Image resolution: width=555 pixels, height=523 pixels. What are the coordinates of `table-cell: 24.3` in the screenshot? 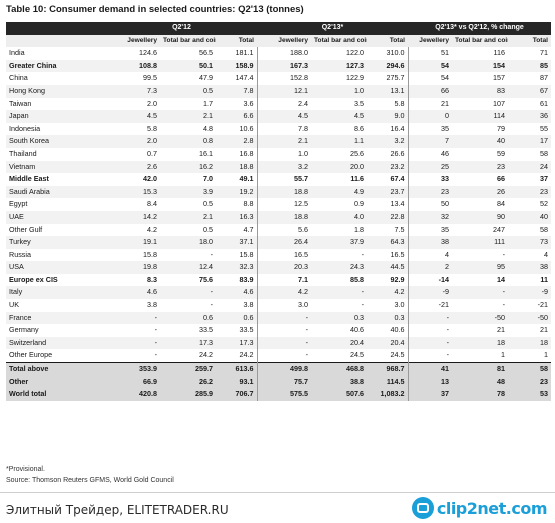 It's located at (339, 267).